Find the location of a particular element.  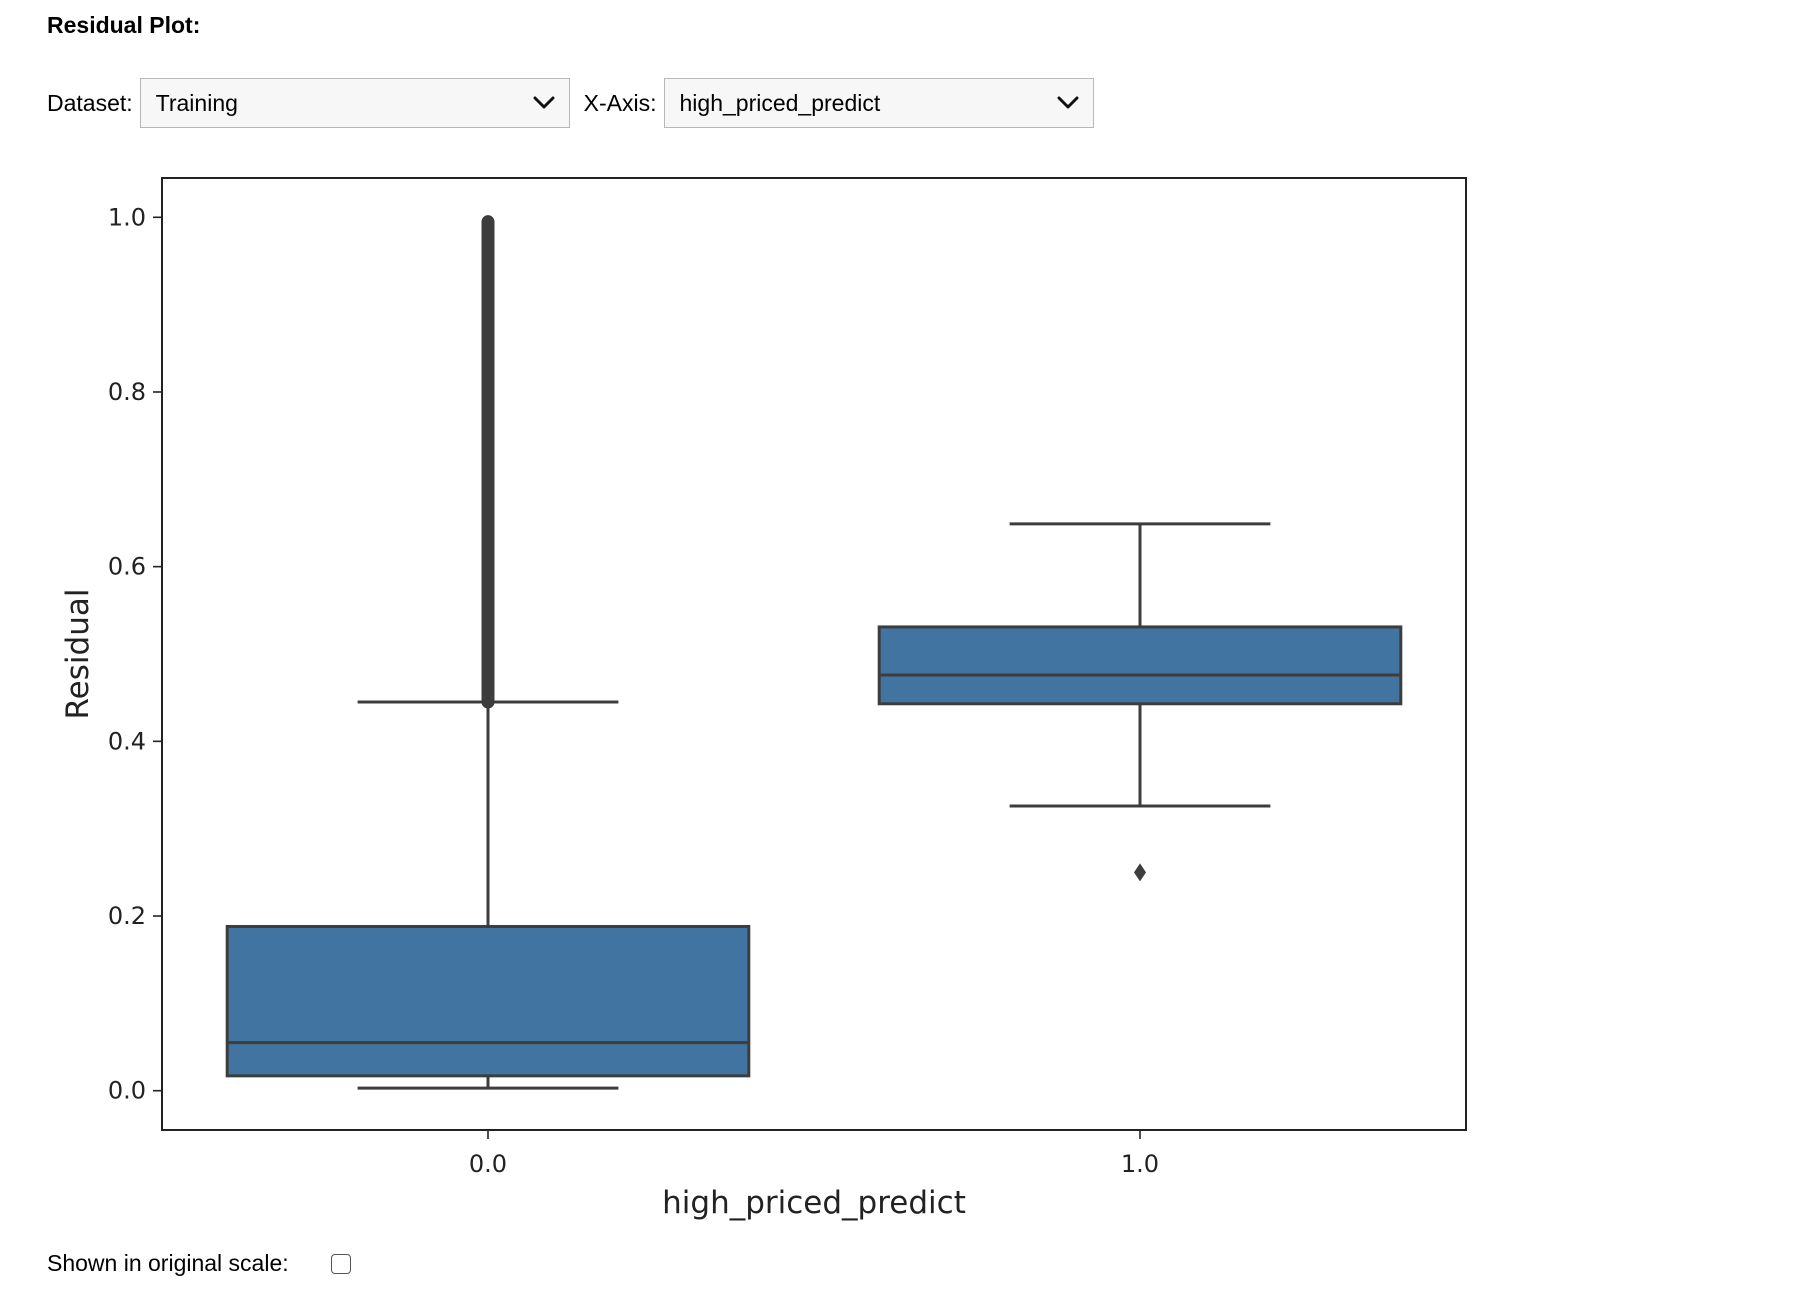

y-tick-label: 1.0 is located at coordinates (127, 217).